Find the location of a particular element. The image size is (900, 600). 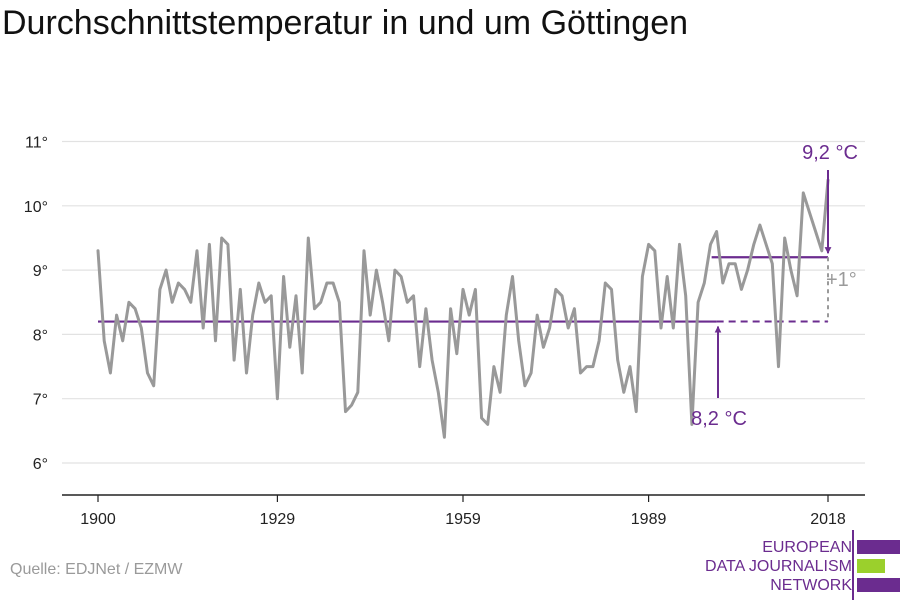

source-note: Quelle: EDJNet / EZMW is located at coordinates (96, 569).